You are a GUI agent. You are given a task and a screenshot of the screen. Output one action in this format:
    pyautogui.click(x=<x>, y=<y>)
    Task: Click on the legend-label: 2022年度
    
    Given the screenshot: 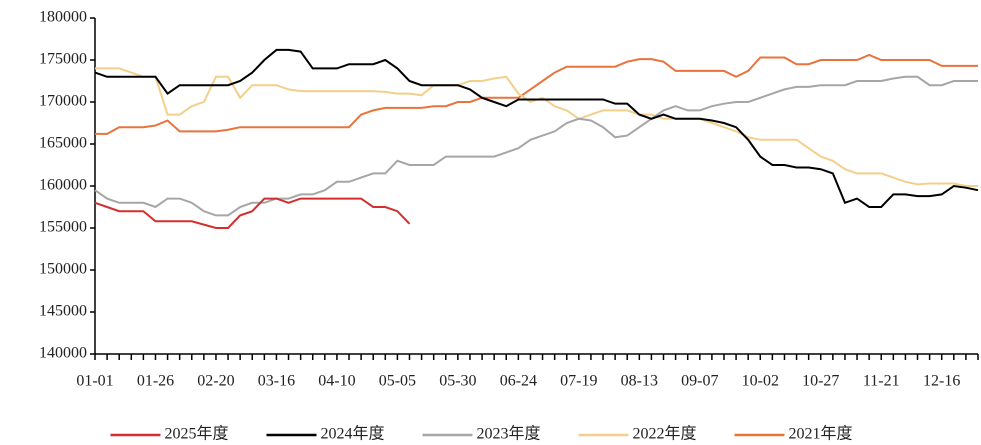 What is the action you would take?
    pyautogui.click(x=665, y=434)
    